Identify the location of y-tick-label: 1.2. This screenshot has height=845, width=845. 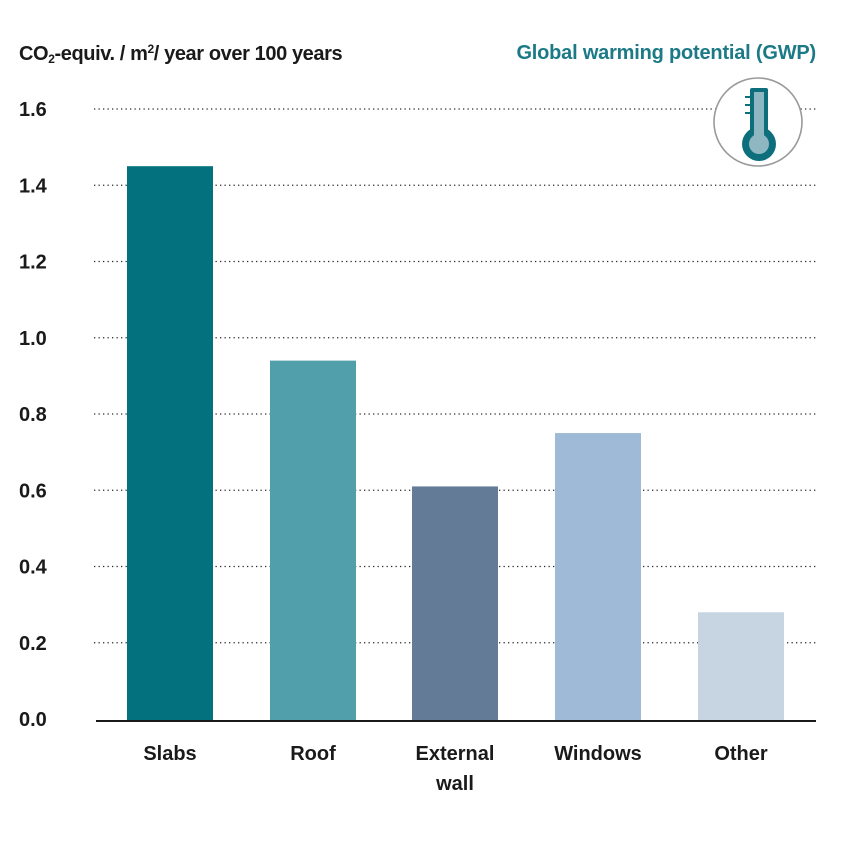
(33, 263).